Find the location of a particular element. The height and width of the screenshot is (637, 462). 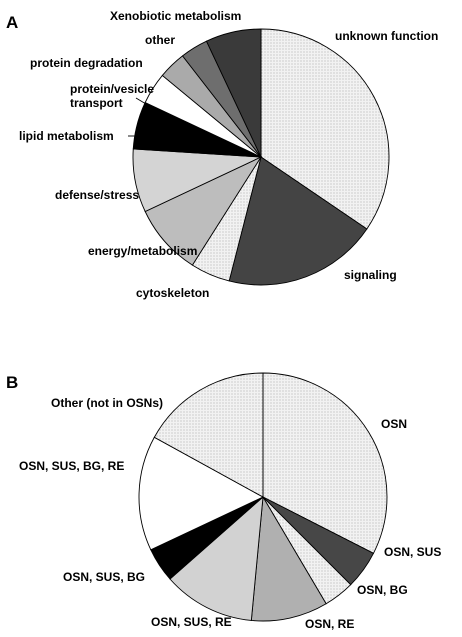

slice-label-line: signaling is located at coordinates (370, 275).